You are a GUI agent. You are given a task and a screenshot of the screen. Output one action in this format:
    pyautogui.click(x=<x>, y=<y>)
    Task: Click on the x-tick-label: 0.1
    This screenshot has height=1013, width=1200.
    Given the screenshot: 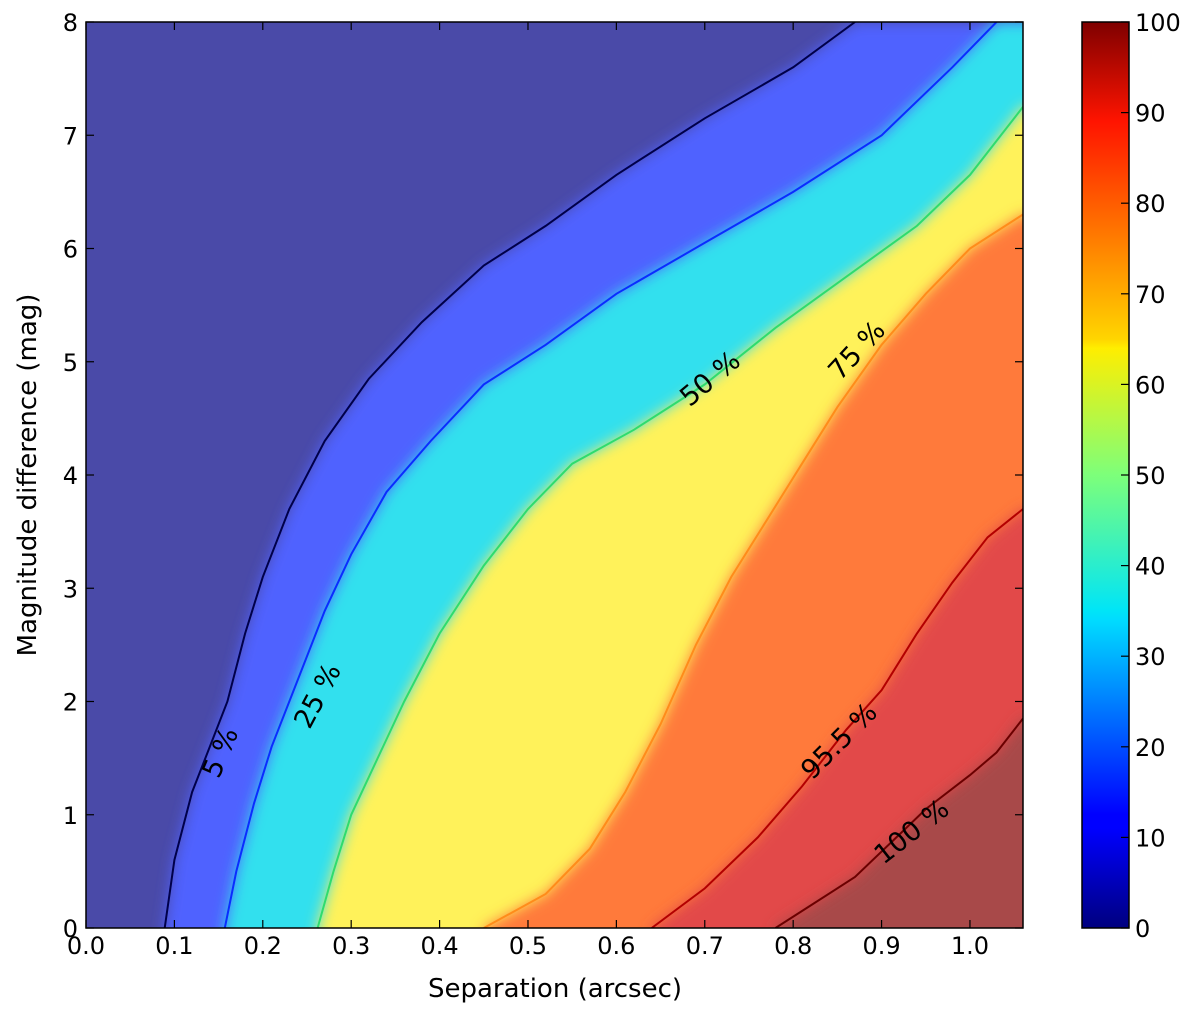 What is the action you would take?
    pyautogui.click(x=174, y=946)
    